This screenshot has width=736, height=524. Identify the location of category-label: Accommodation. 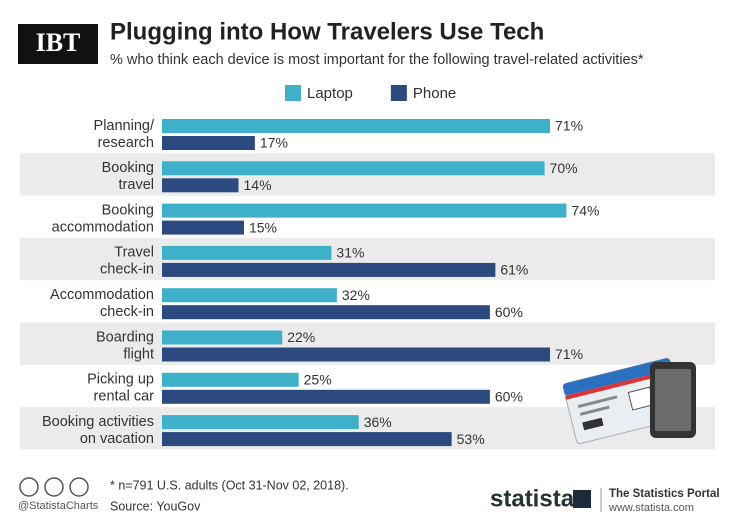
(102, 295).